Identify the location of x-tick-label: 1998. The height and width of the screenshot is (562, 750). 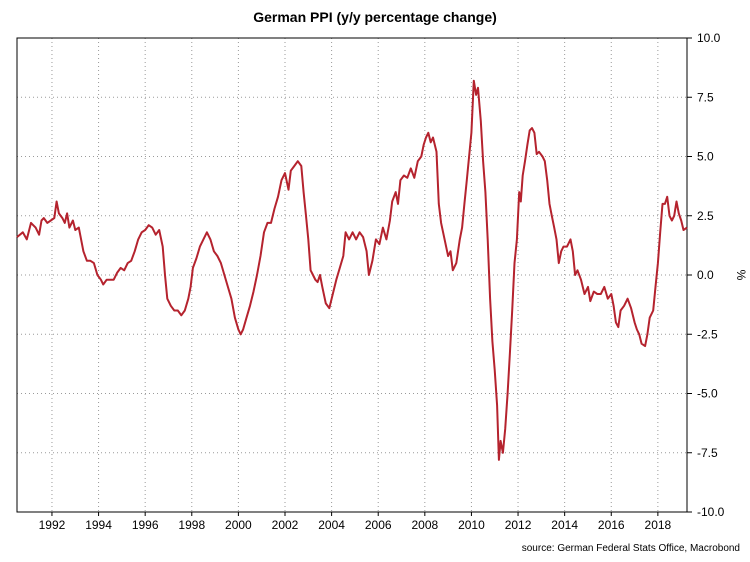
(191, 525).